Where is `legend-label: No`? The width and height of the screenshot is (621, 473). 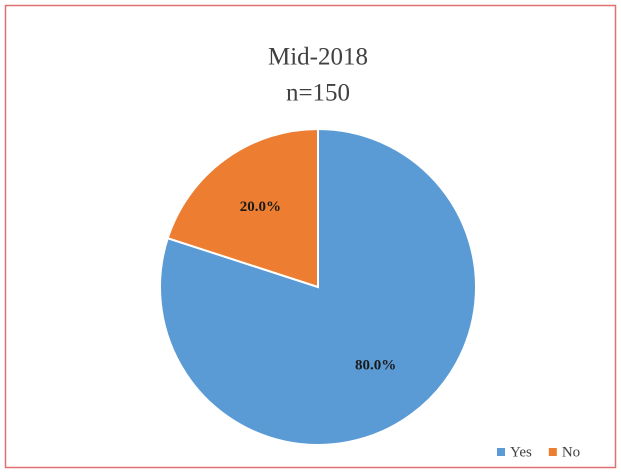
legend-label: No is located at coordinates (571, 452).